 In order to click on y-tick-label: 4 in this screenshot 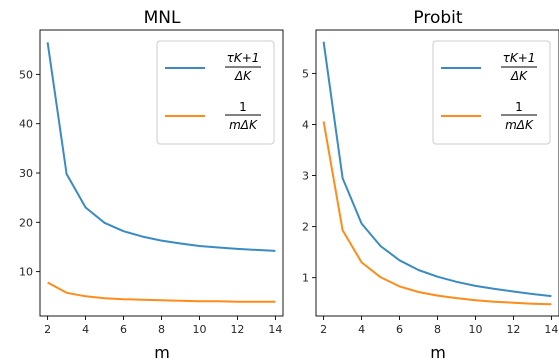, I will do `click(305, 124)`.